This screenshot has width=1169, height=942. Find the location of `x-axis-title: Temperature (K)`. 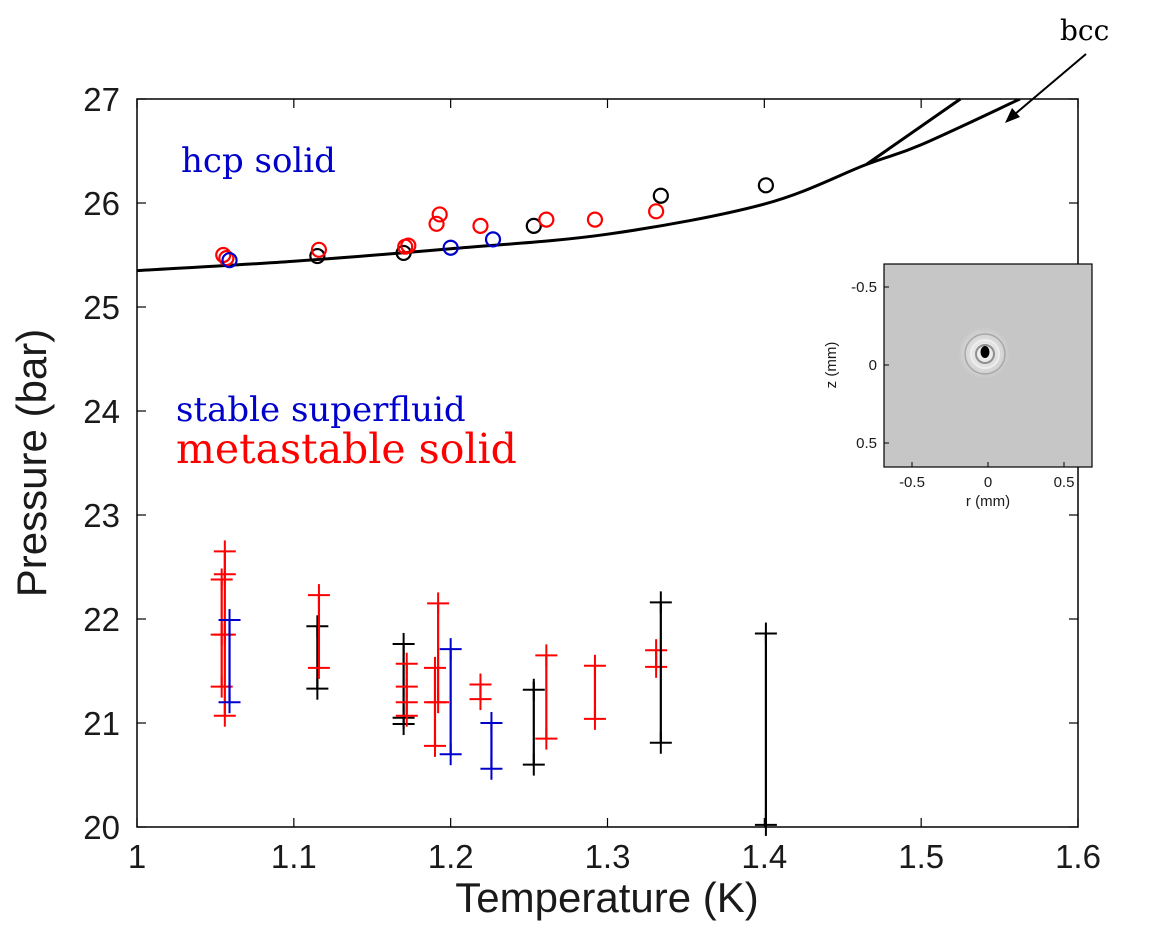

x-axis-title: Temperature (K) is located at coordinates (606, 897).